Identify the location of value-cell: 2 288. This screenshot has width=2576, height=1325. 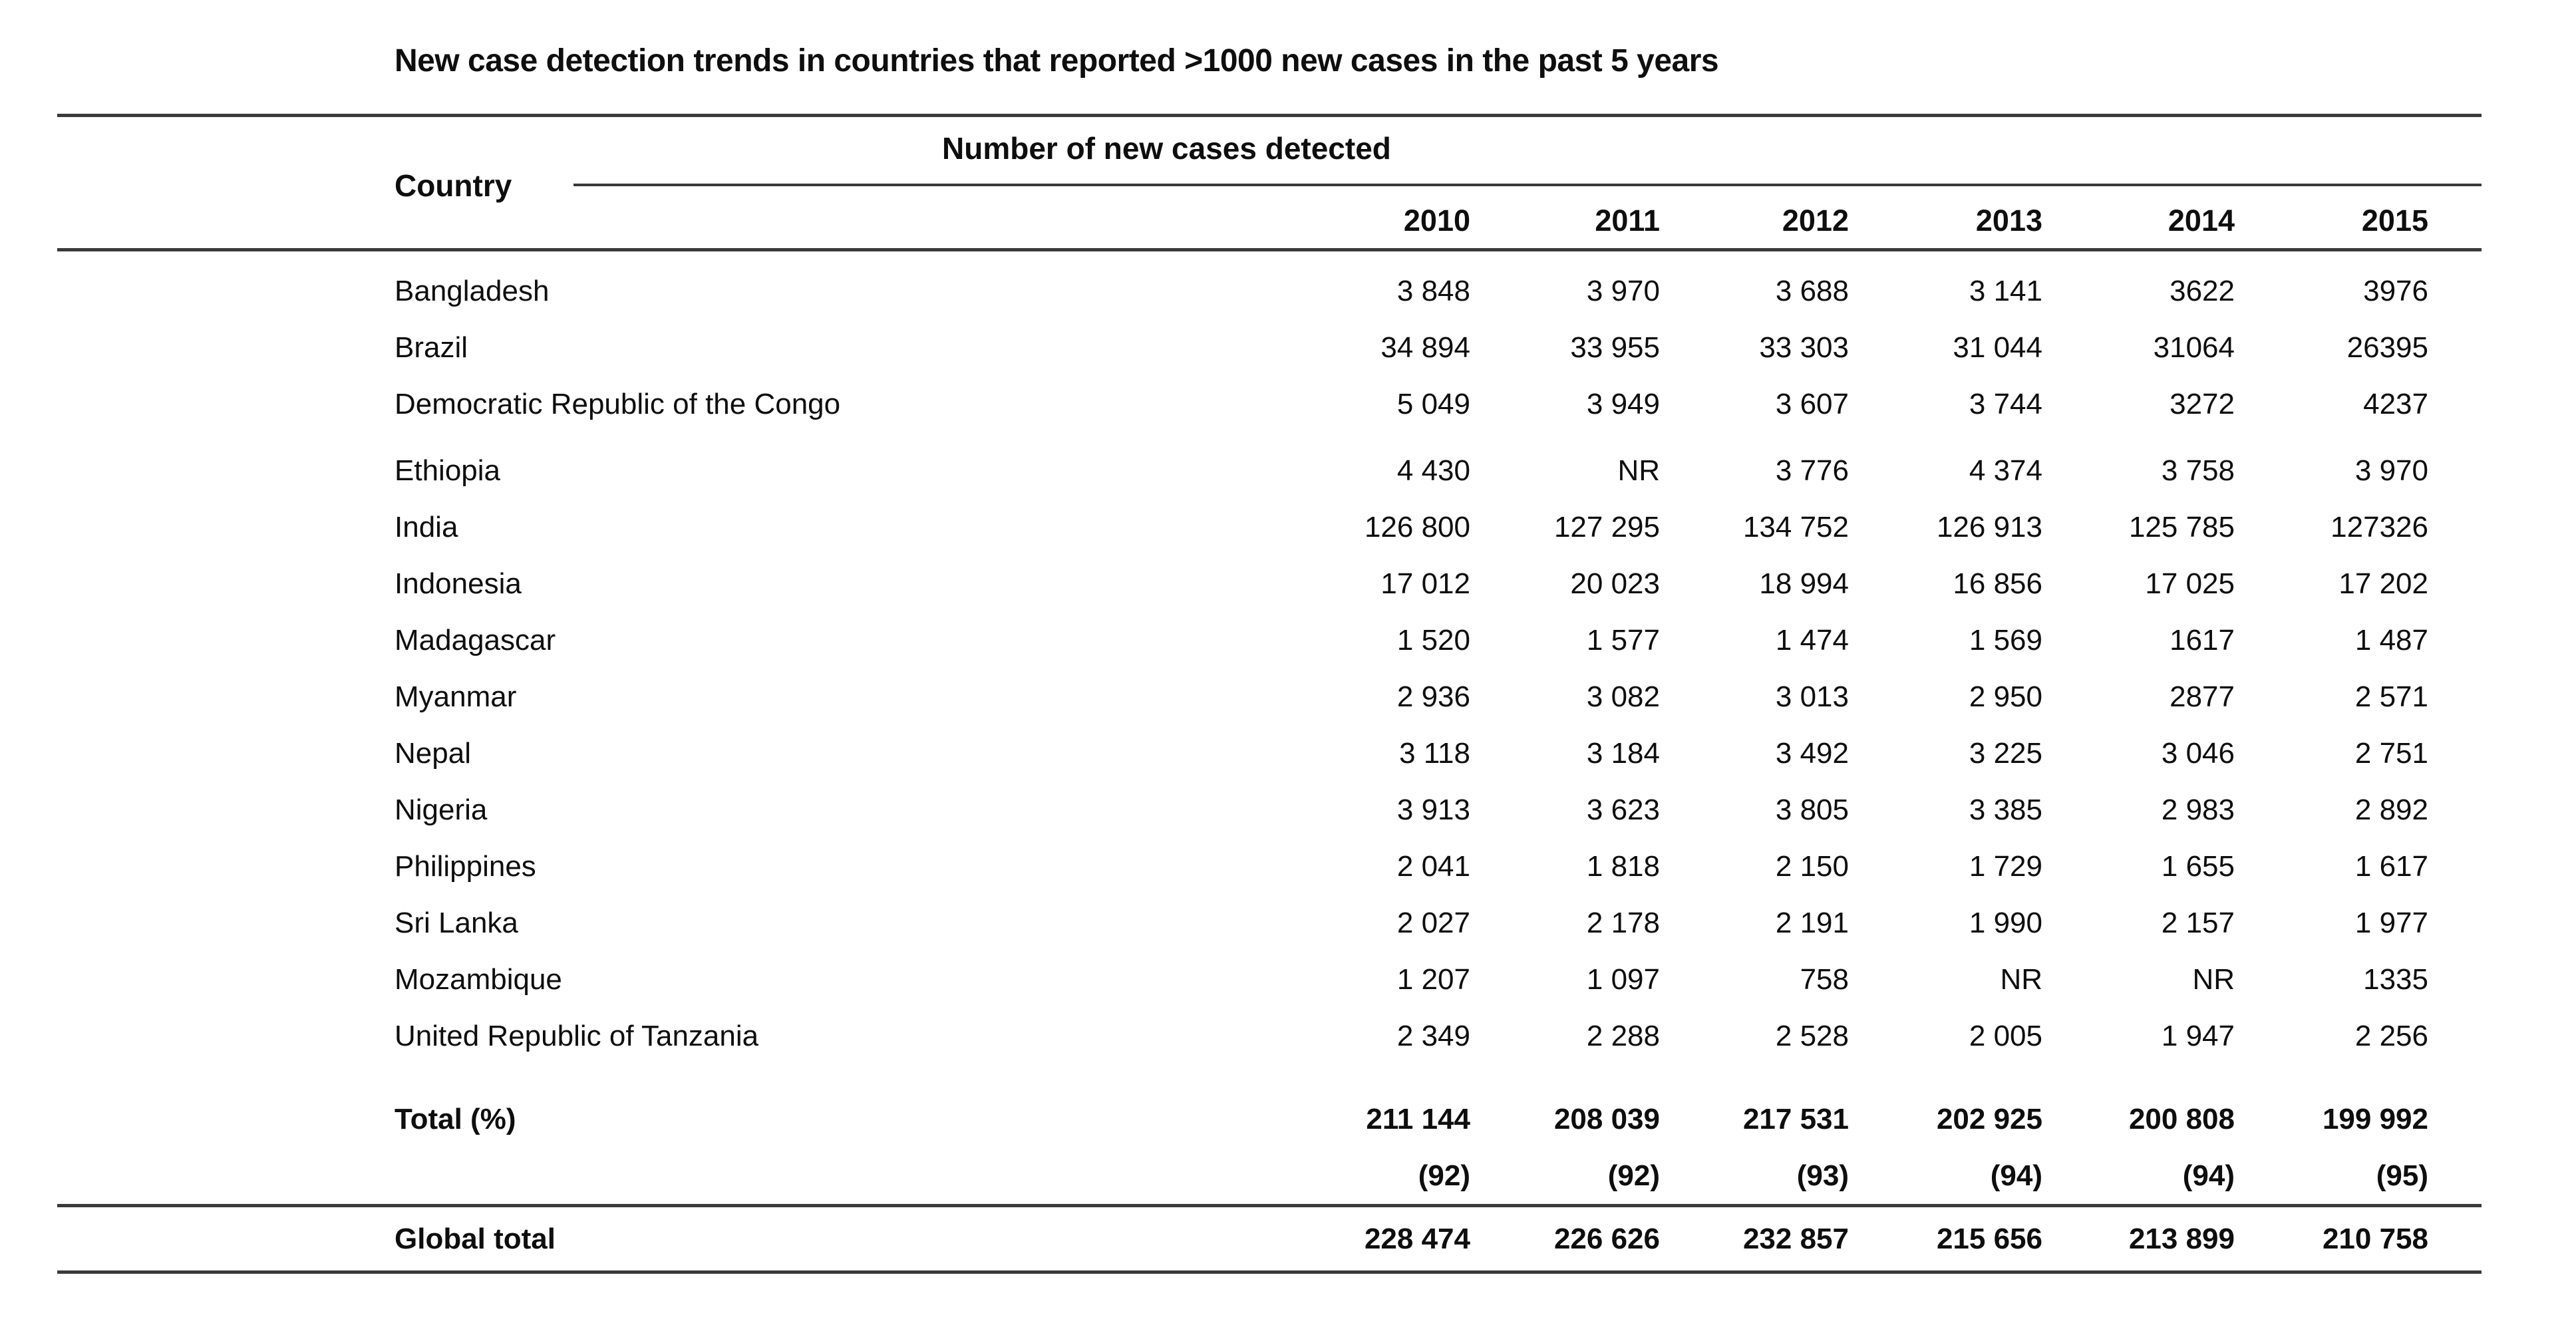
(1623, 1036).